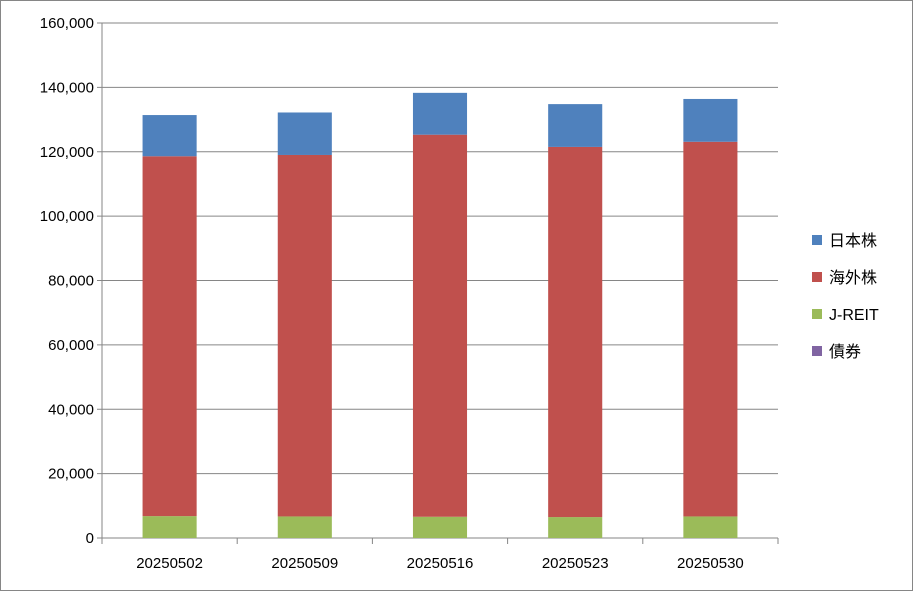 The height and width of the screenshot is (591, 913). What do you see at coordinates (67, 216) in the screenshot?
I see `y-tick-label: 100,000` at bounding box center [67, 216].